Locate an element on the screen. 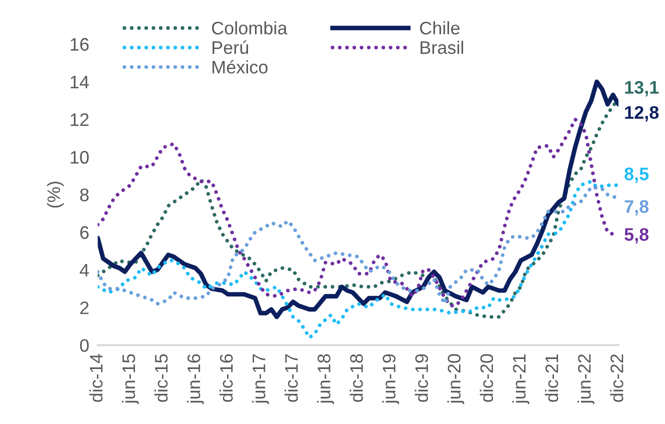 This screenshot has width=665, height=424. x-tick-label: jun-22 is located at coordinates (585, 379).